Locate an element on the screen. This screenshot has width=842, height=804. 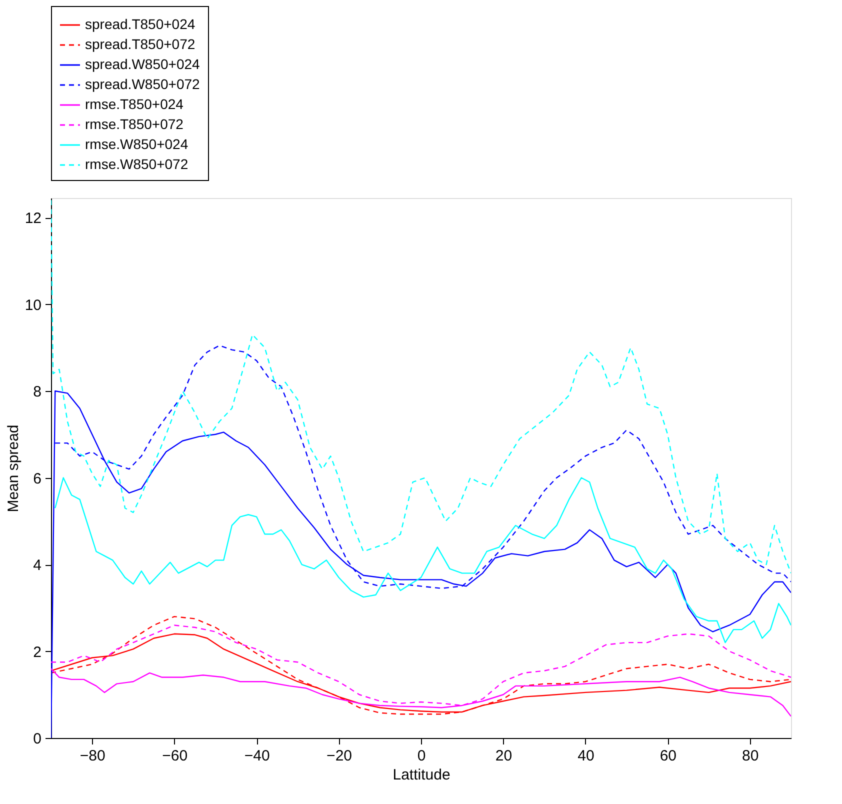
legend-label: rmse.T850+024 is located at coordinates (134, 104).